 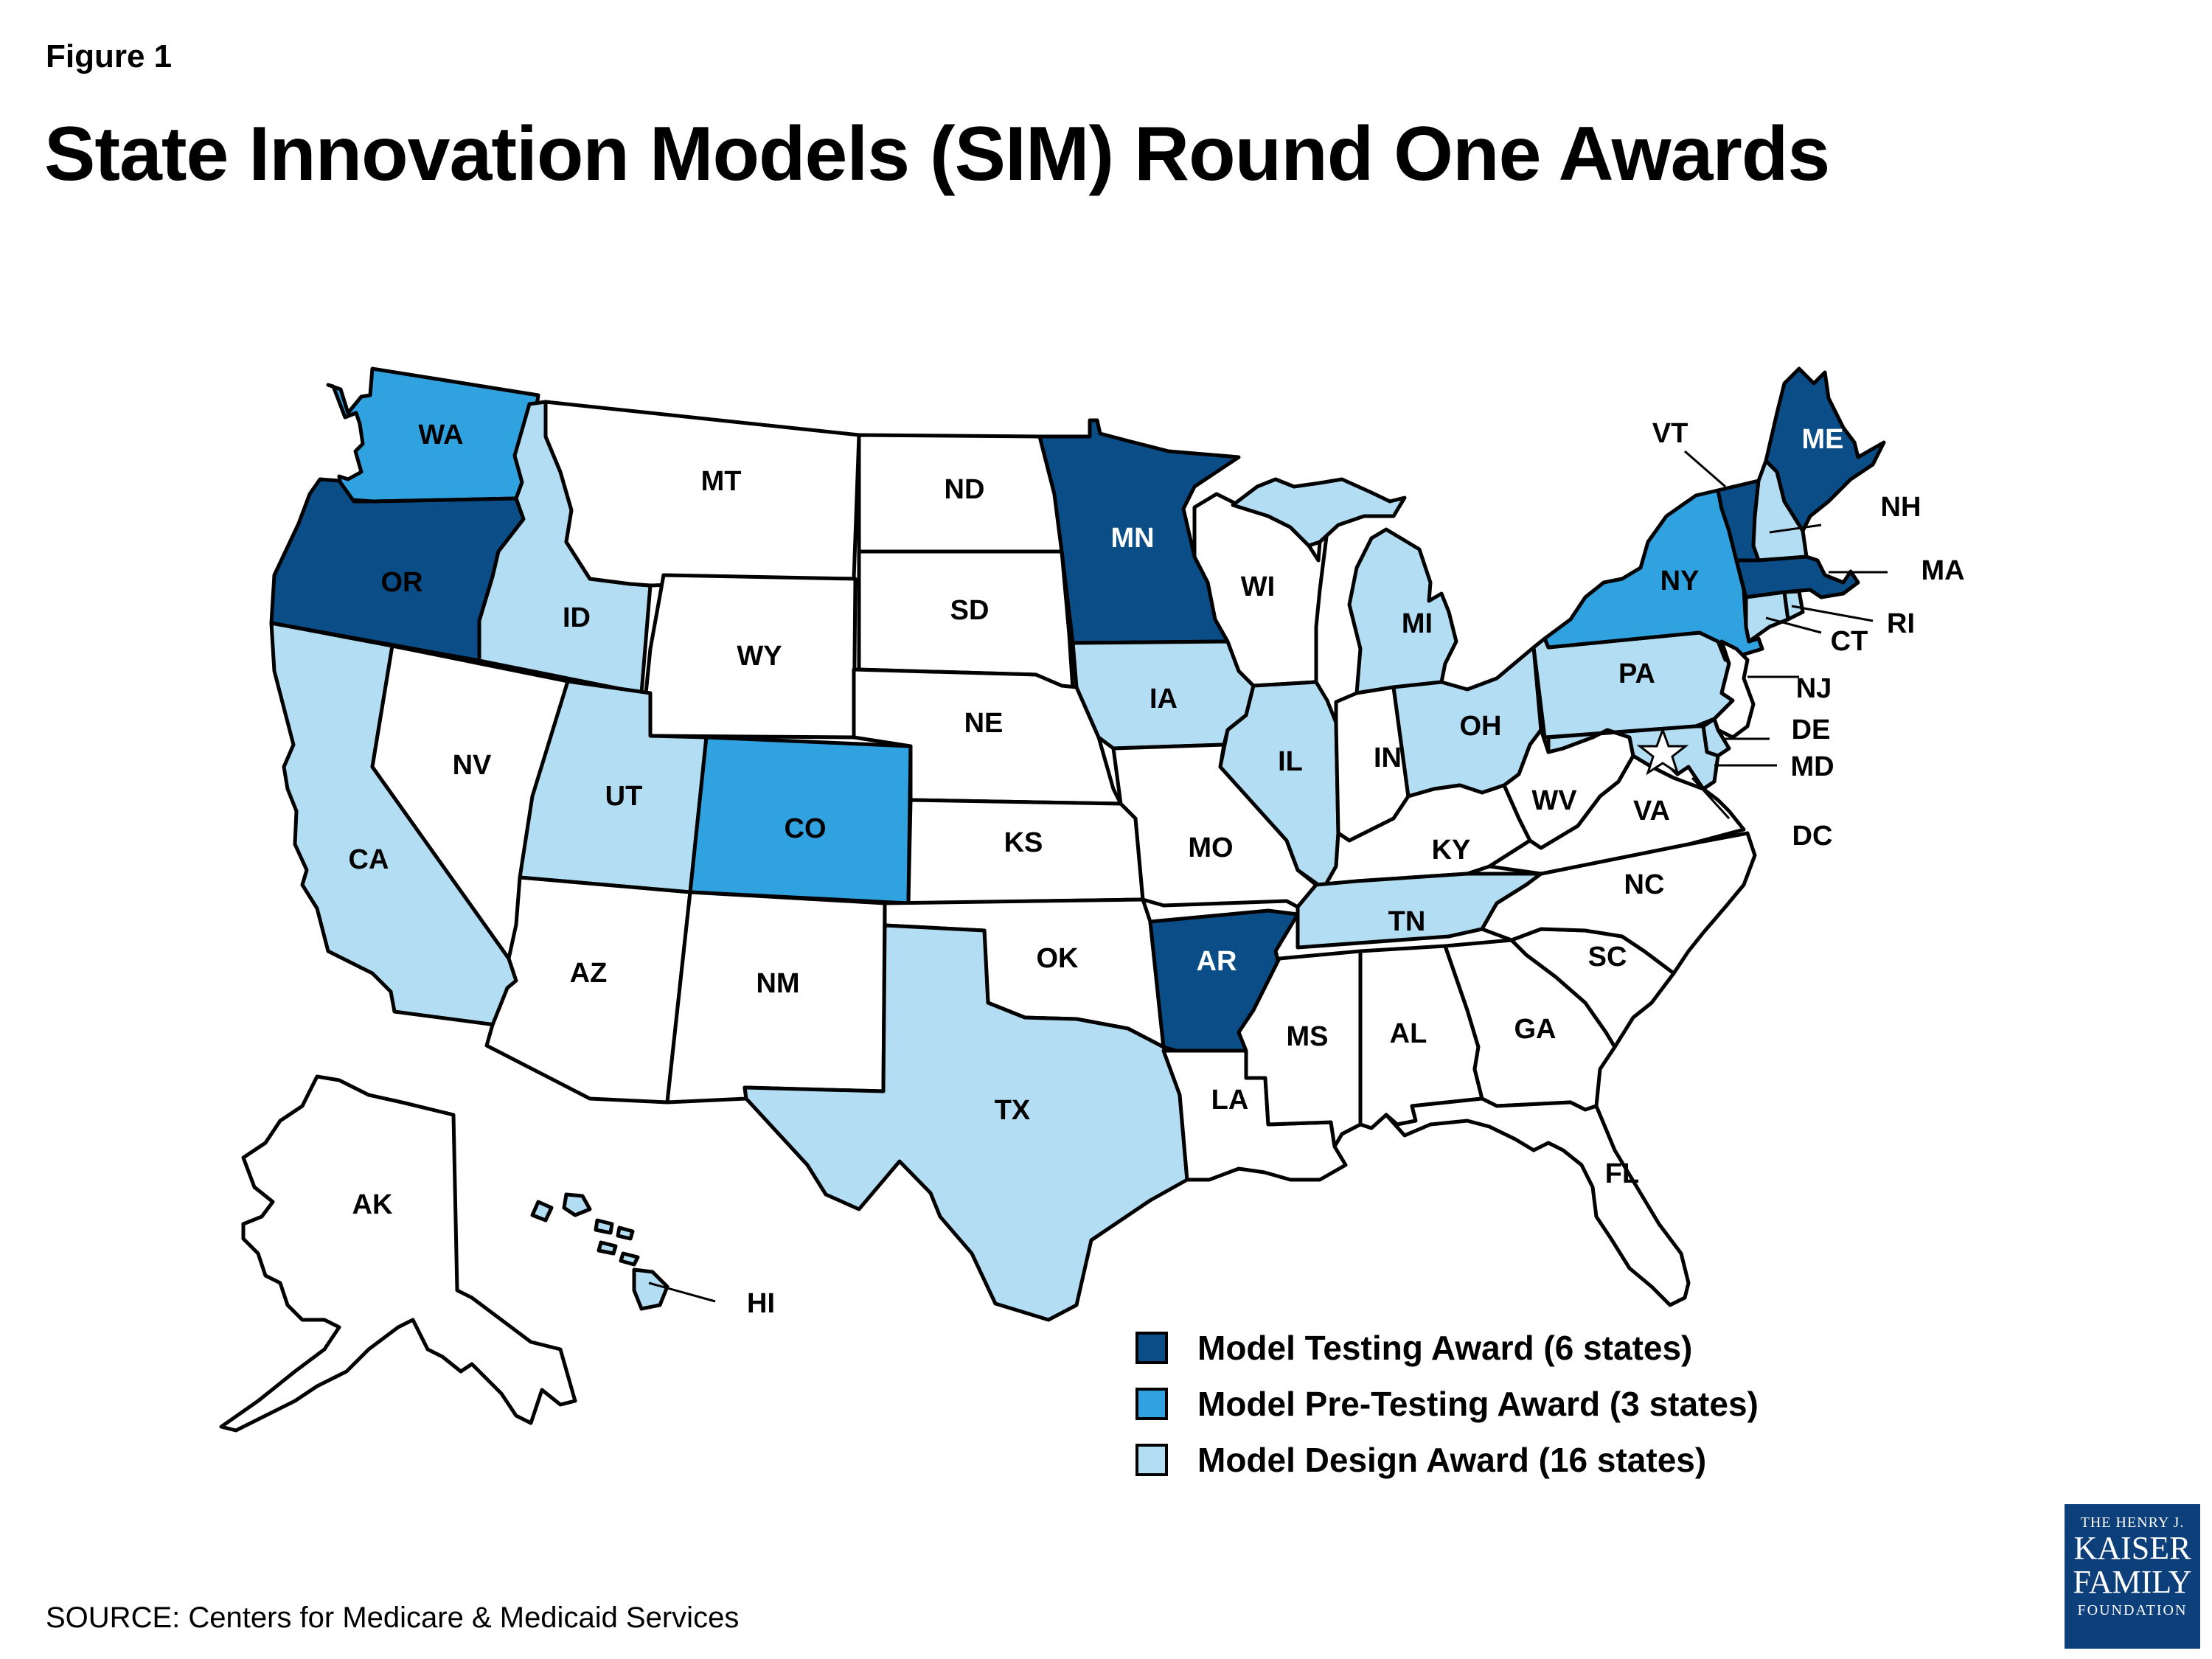 What do you see at coordinates (2132, 1582) in the screenshot?
I see `logo-line-3: FAMILY` at bounding box center [2132, 1582].